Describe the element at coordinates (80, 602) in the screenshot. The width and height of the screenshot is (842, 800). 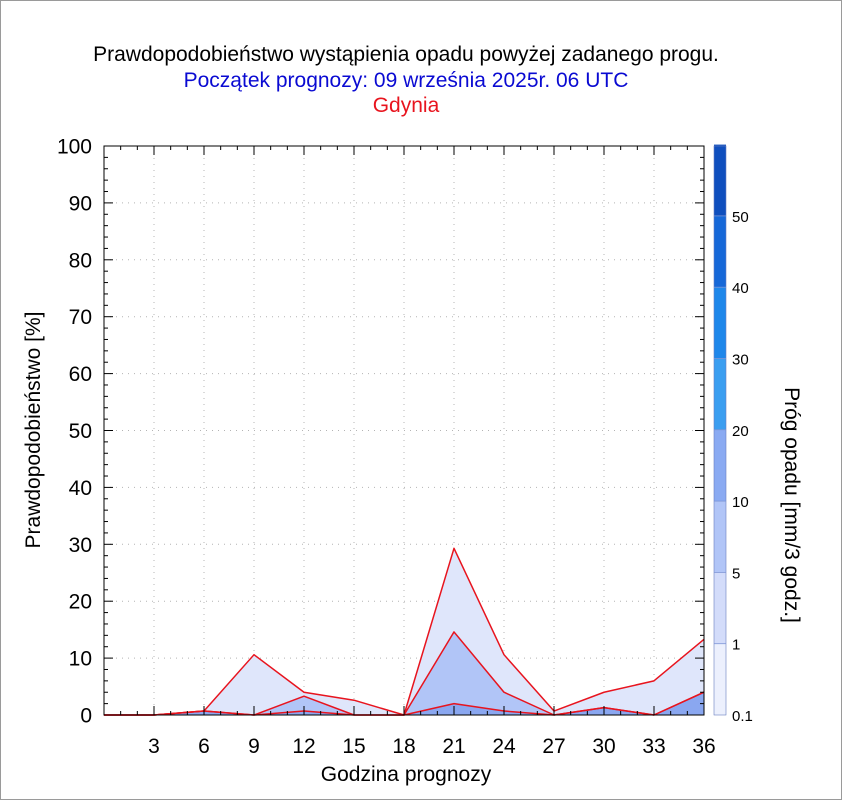
I see `y-tick-label: 20` at that location.